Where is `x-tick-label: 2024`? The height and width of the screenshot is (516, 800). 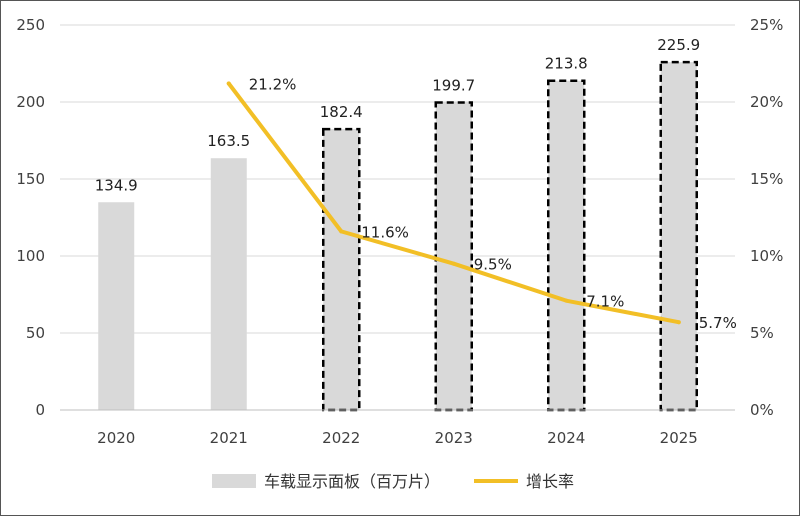 x-tick-label: 2024 is located at coordinates (566, 438).